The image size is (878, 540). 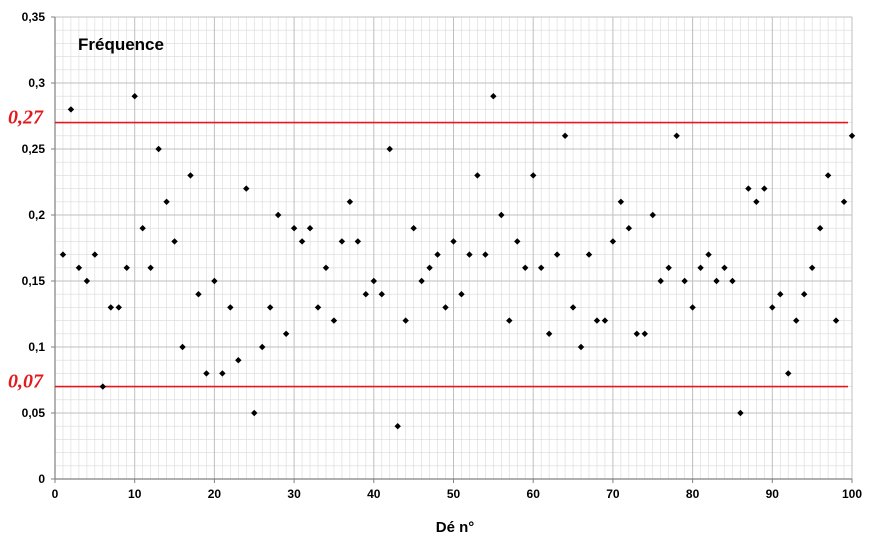 I want to click on x-tick-label: 0, so click(x=55, y=494).